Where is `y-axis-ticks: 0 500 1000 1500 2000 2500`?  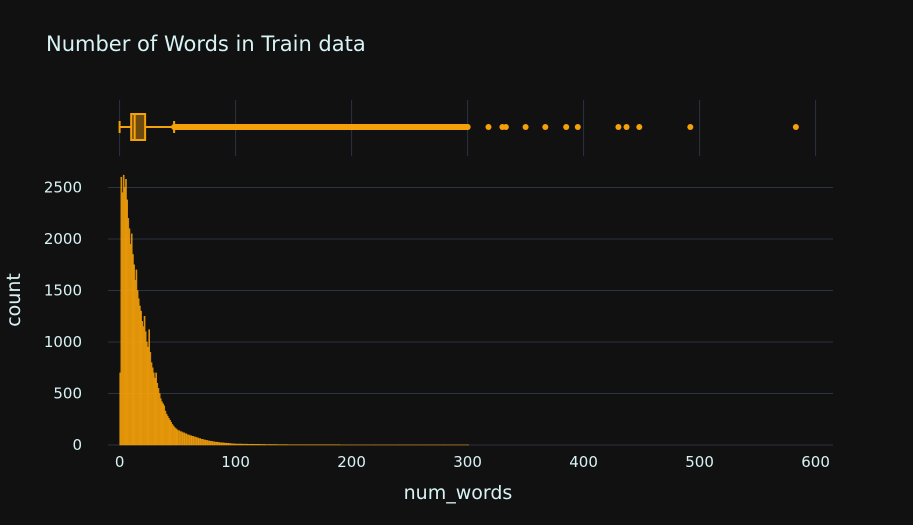
y-axis-ticks: 0 500 1000 1500 2000 2500 is located at coordinates (63, 316).